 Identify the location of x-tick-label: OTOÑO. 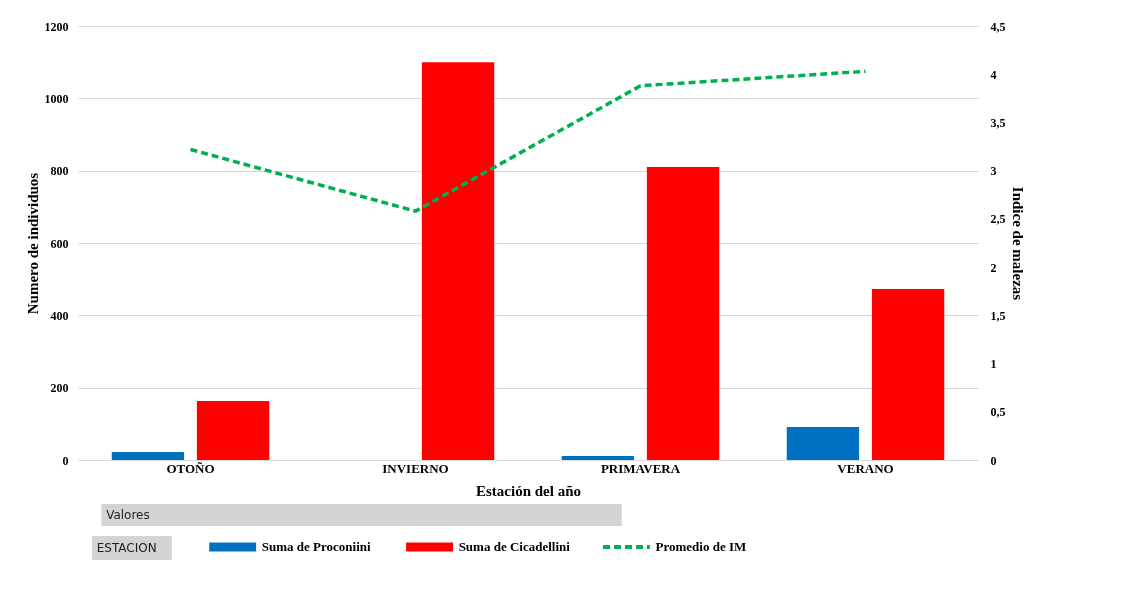
(190, 468).